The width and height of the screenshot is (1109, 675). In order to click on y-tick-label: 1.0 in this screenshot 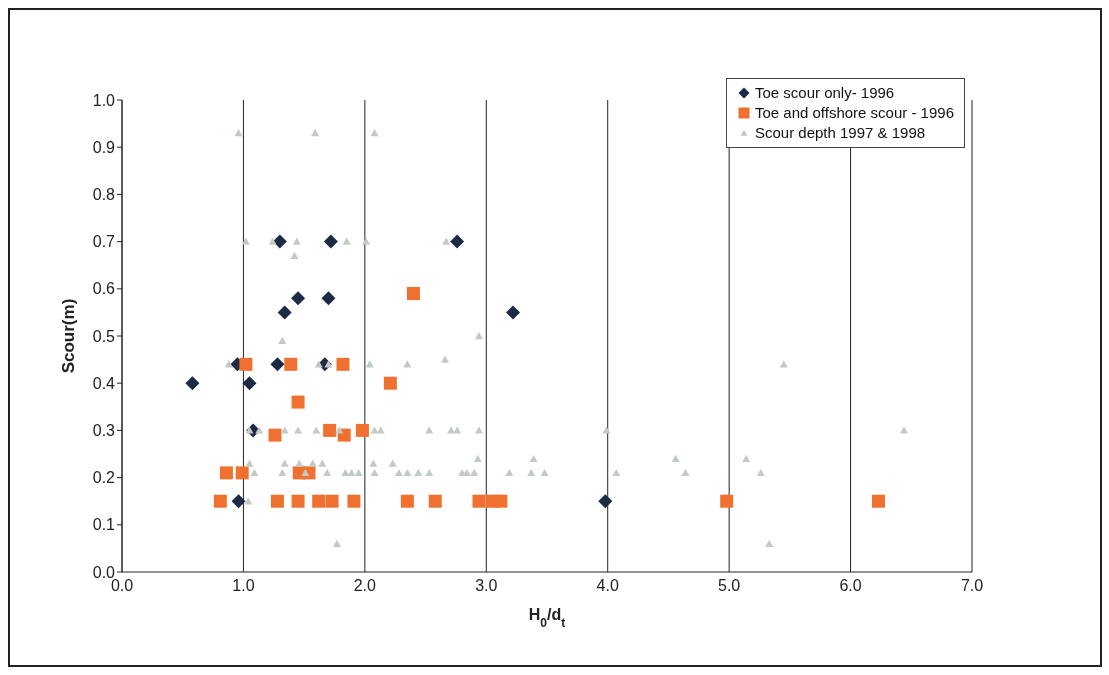, I will do `click(104, 100)`.